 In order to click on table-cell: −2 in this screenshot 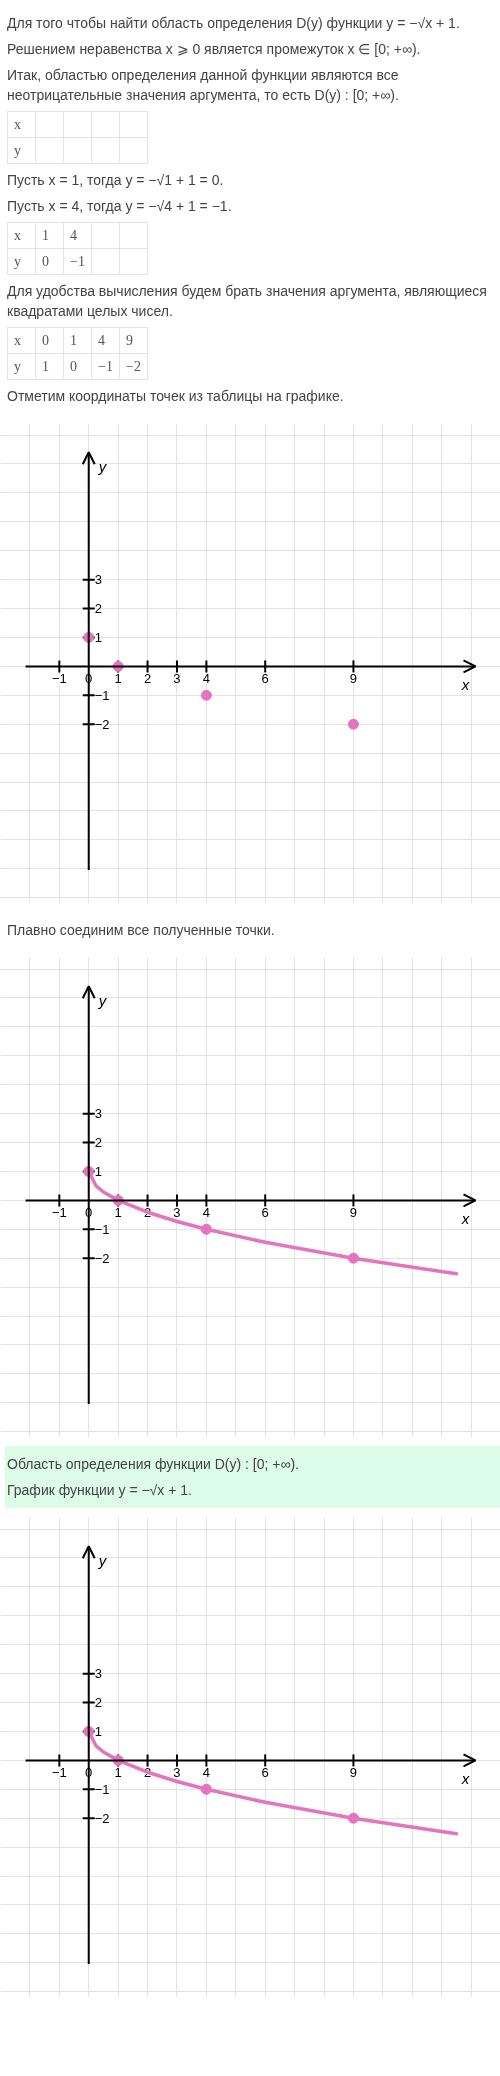, I will do `click(133, 366)`.